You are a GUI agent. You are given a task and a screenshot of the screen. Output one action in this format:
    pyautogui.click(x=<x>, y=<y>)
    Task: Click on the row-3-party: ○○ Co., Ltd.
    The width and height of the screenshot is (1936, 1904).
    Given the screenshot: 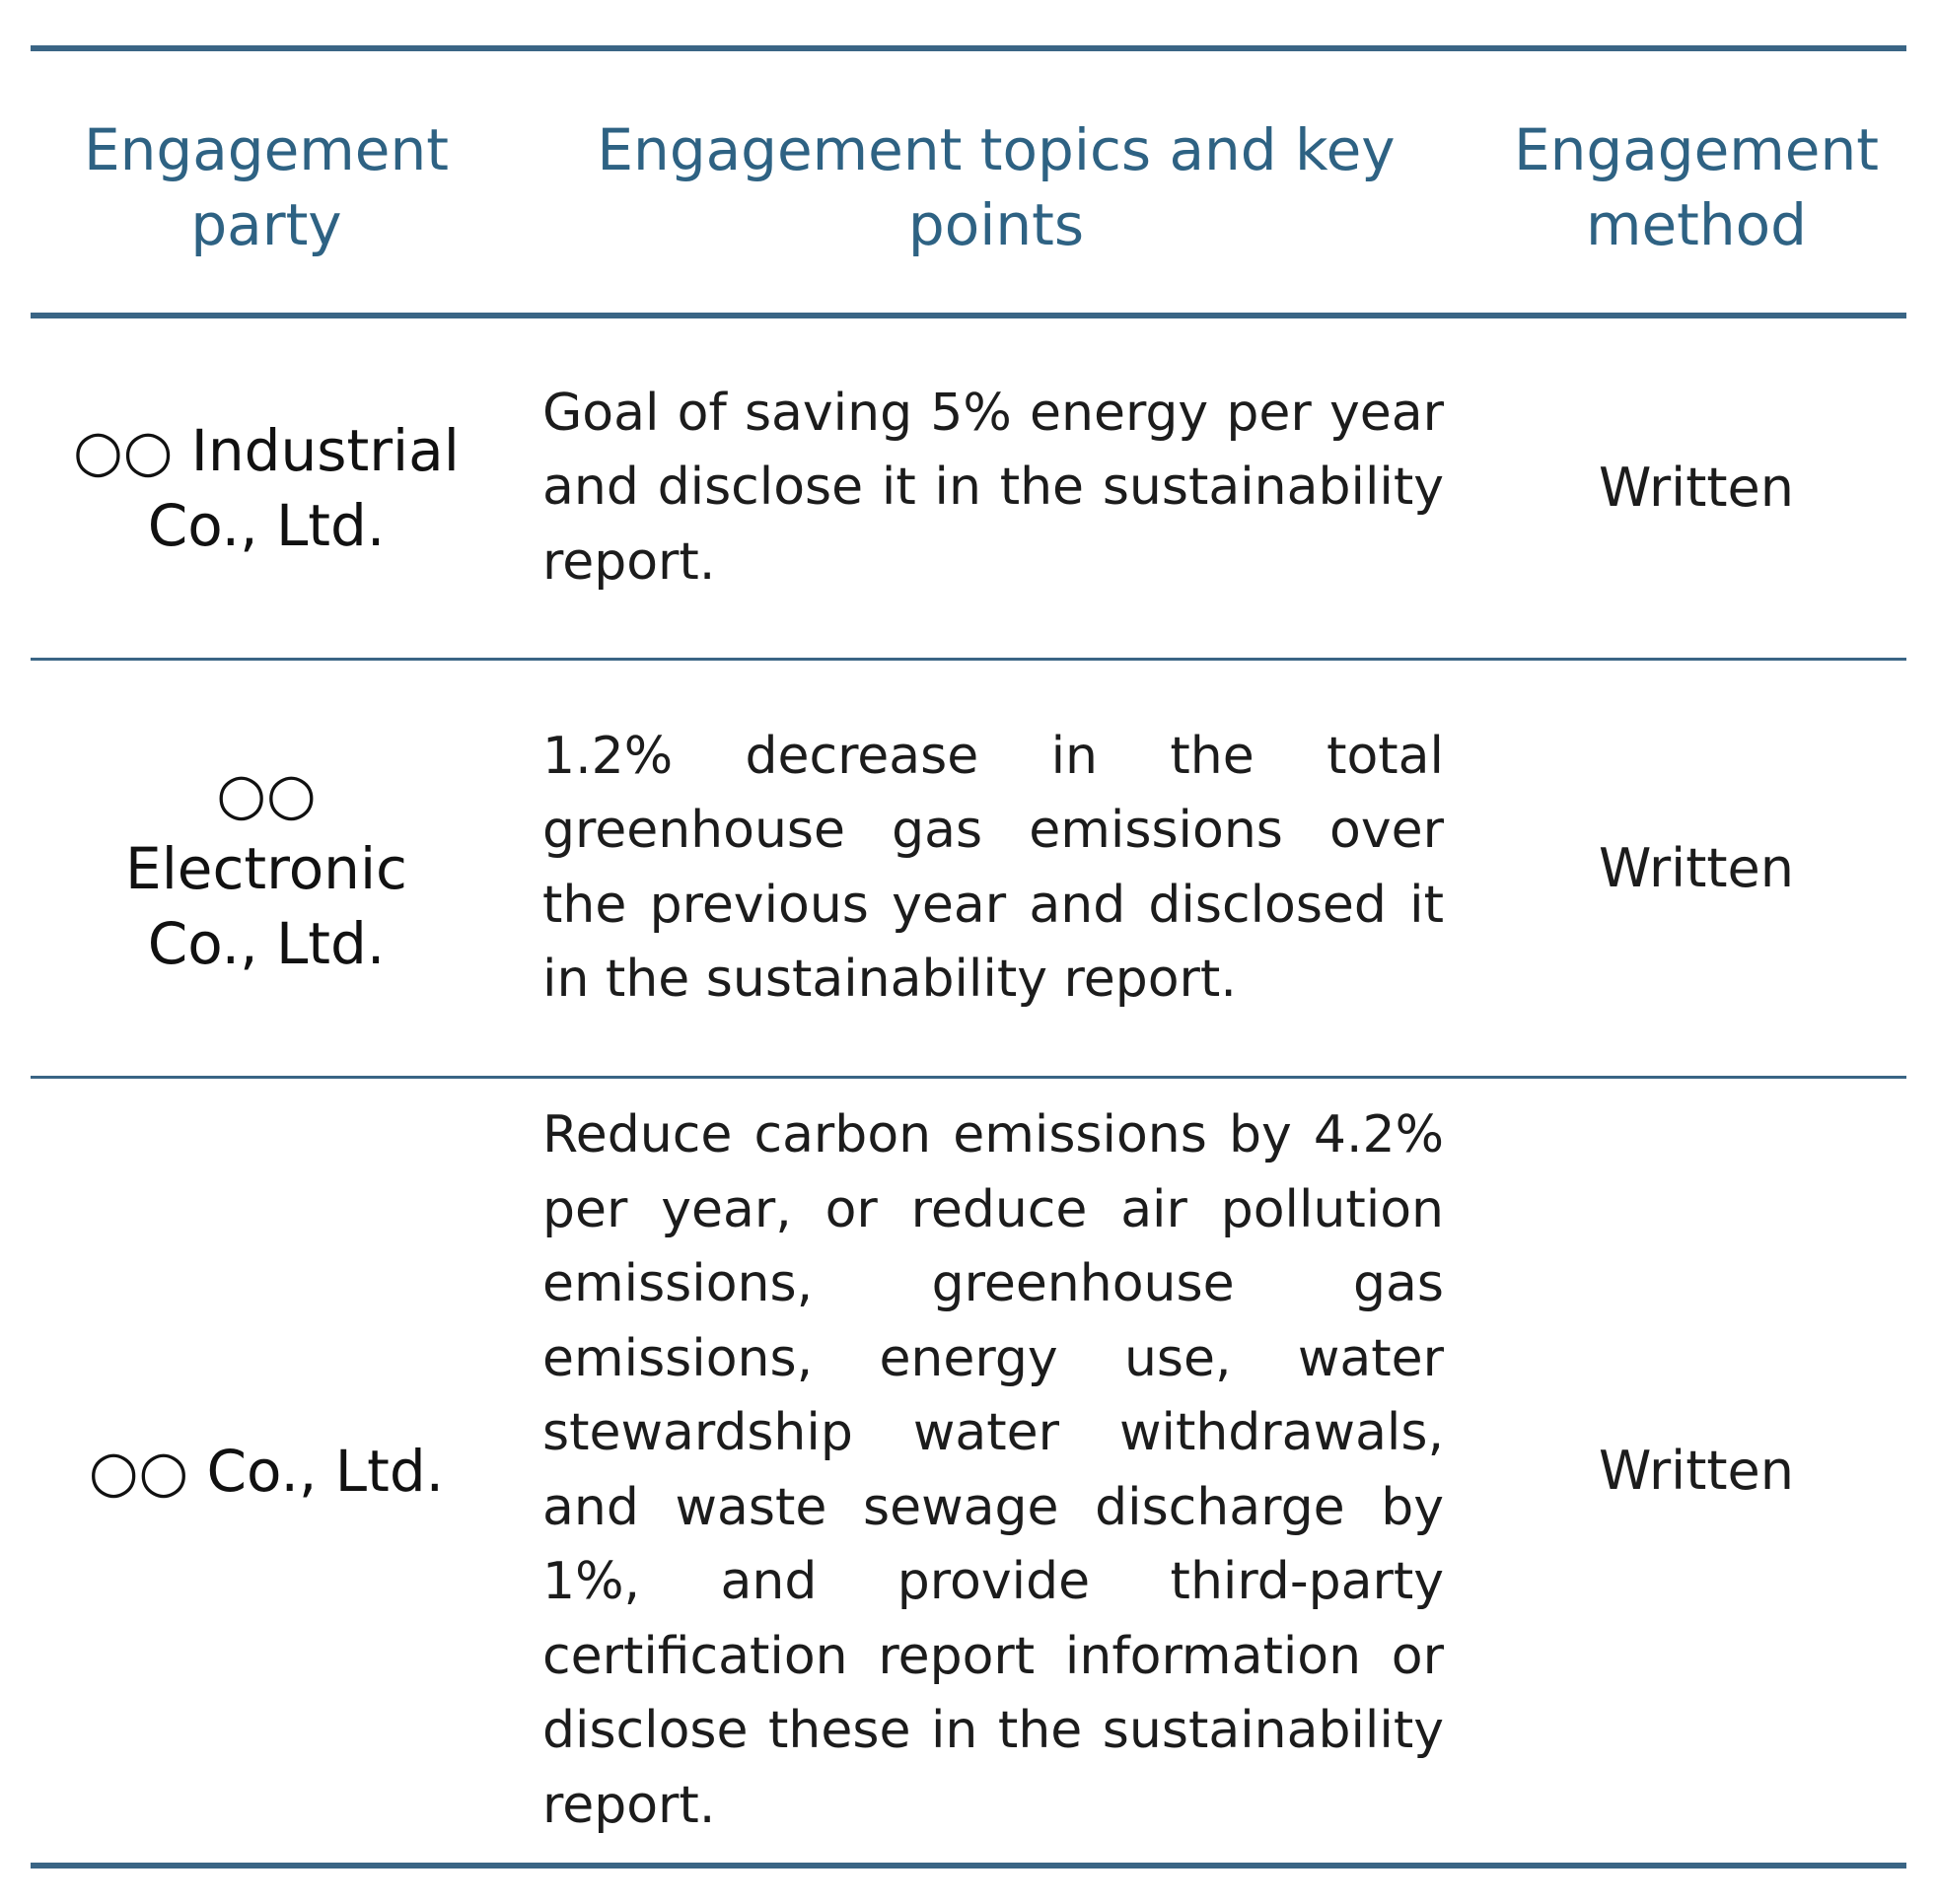 What is the action you would take?
    pyautogui.click(x=266, y=1471)
    